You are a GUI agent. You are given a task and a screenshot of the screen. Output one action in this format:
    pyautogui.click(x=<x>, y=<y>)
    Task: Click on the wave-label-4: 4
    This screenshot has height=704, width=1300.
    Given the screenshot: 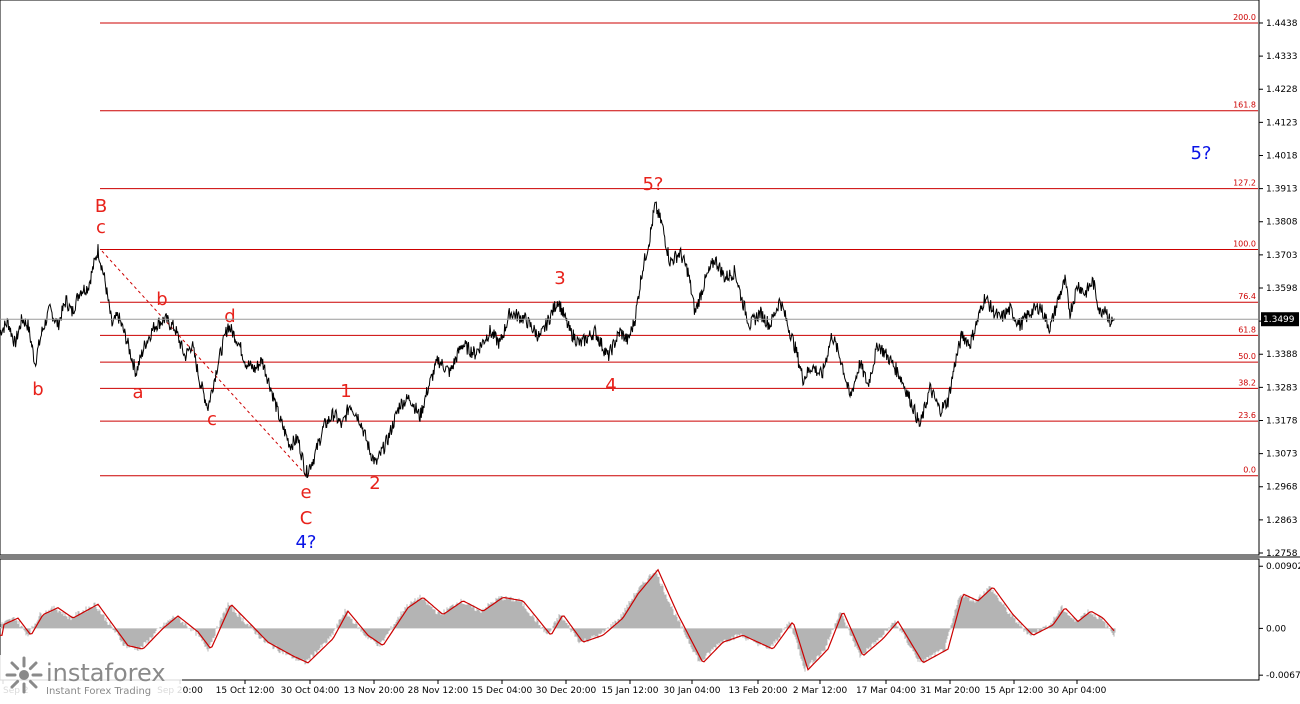 What is the action you would take?
    pyautogui.click(x=610, y=385)
    